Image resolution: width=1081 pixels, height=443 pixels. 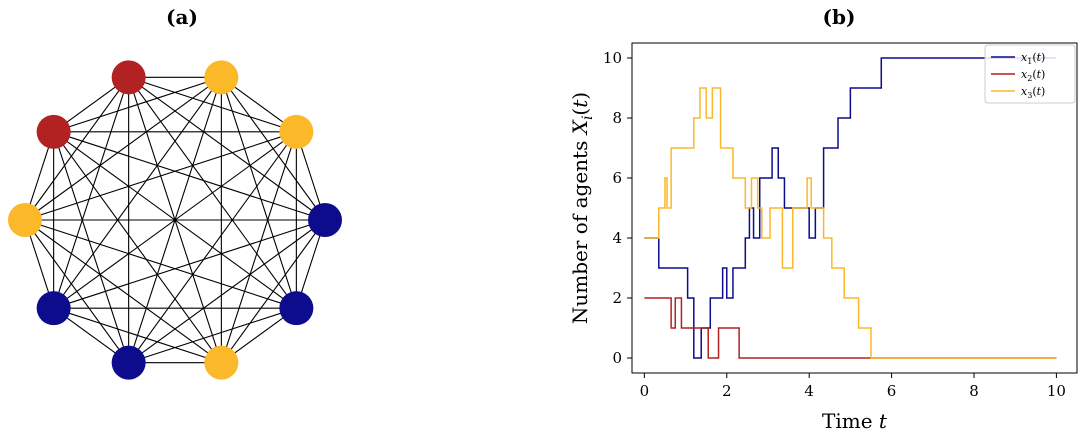 I want to click on series-line-x2, so click(x=850, y=328).